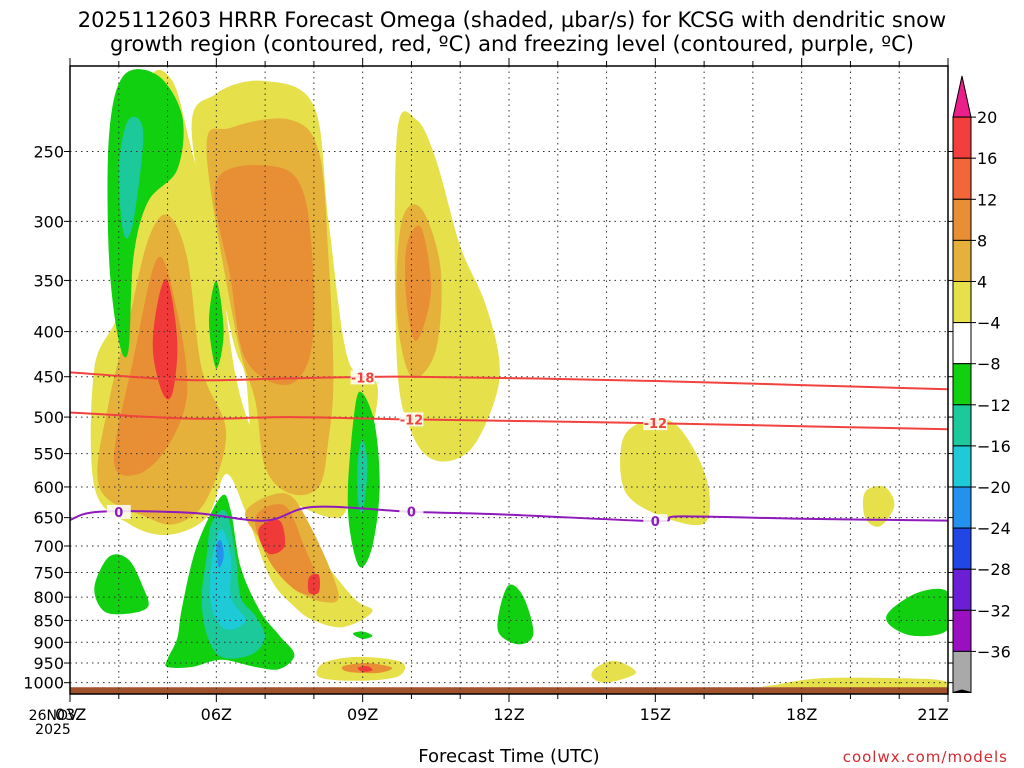 Image resolution: width=1024 pixels, height=768 pixels. I want to click on x-date-label-day: 26NOV, so click(53, 716).